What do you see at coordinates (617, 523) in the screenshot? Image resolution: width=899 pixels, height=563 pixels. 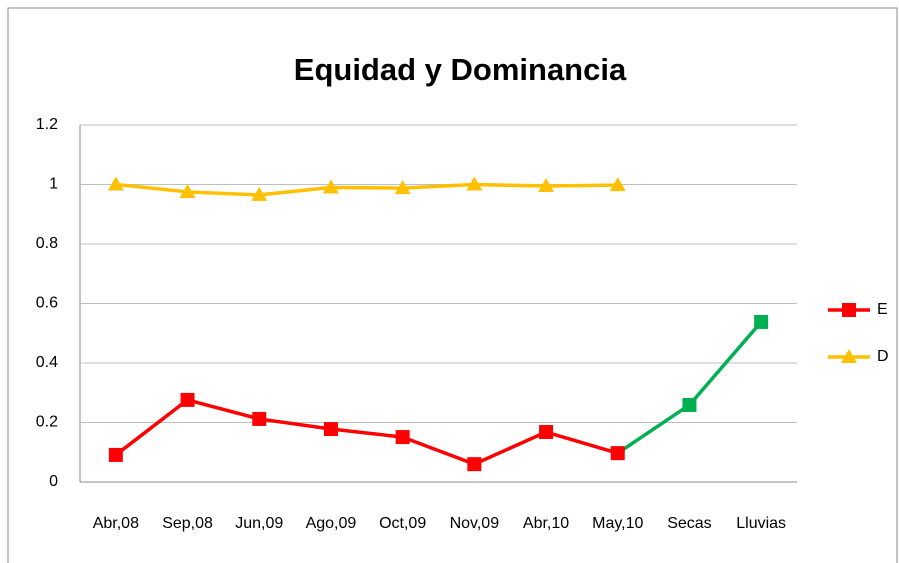 I see `x-tick-label: May,10` at bounding box center [617, 523].